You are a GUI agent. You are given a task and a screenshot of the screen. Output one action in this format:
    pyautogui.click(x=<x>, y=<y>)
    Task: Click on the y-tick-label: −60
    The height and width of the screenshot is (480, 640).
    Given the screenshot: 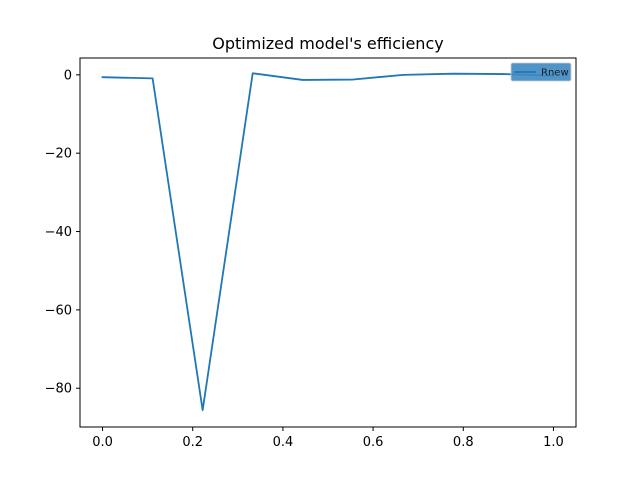 What is the action you would take?
    pyautogui.click(x=58, y=310)
    